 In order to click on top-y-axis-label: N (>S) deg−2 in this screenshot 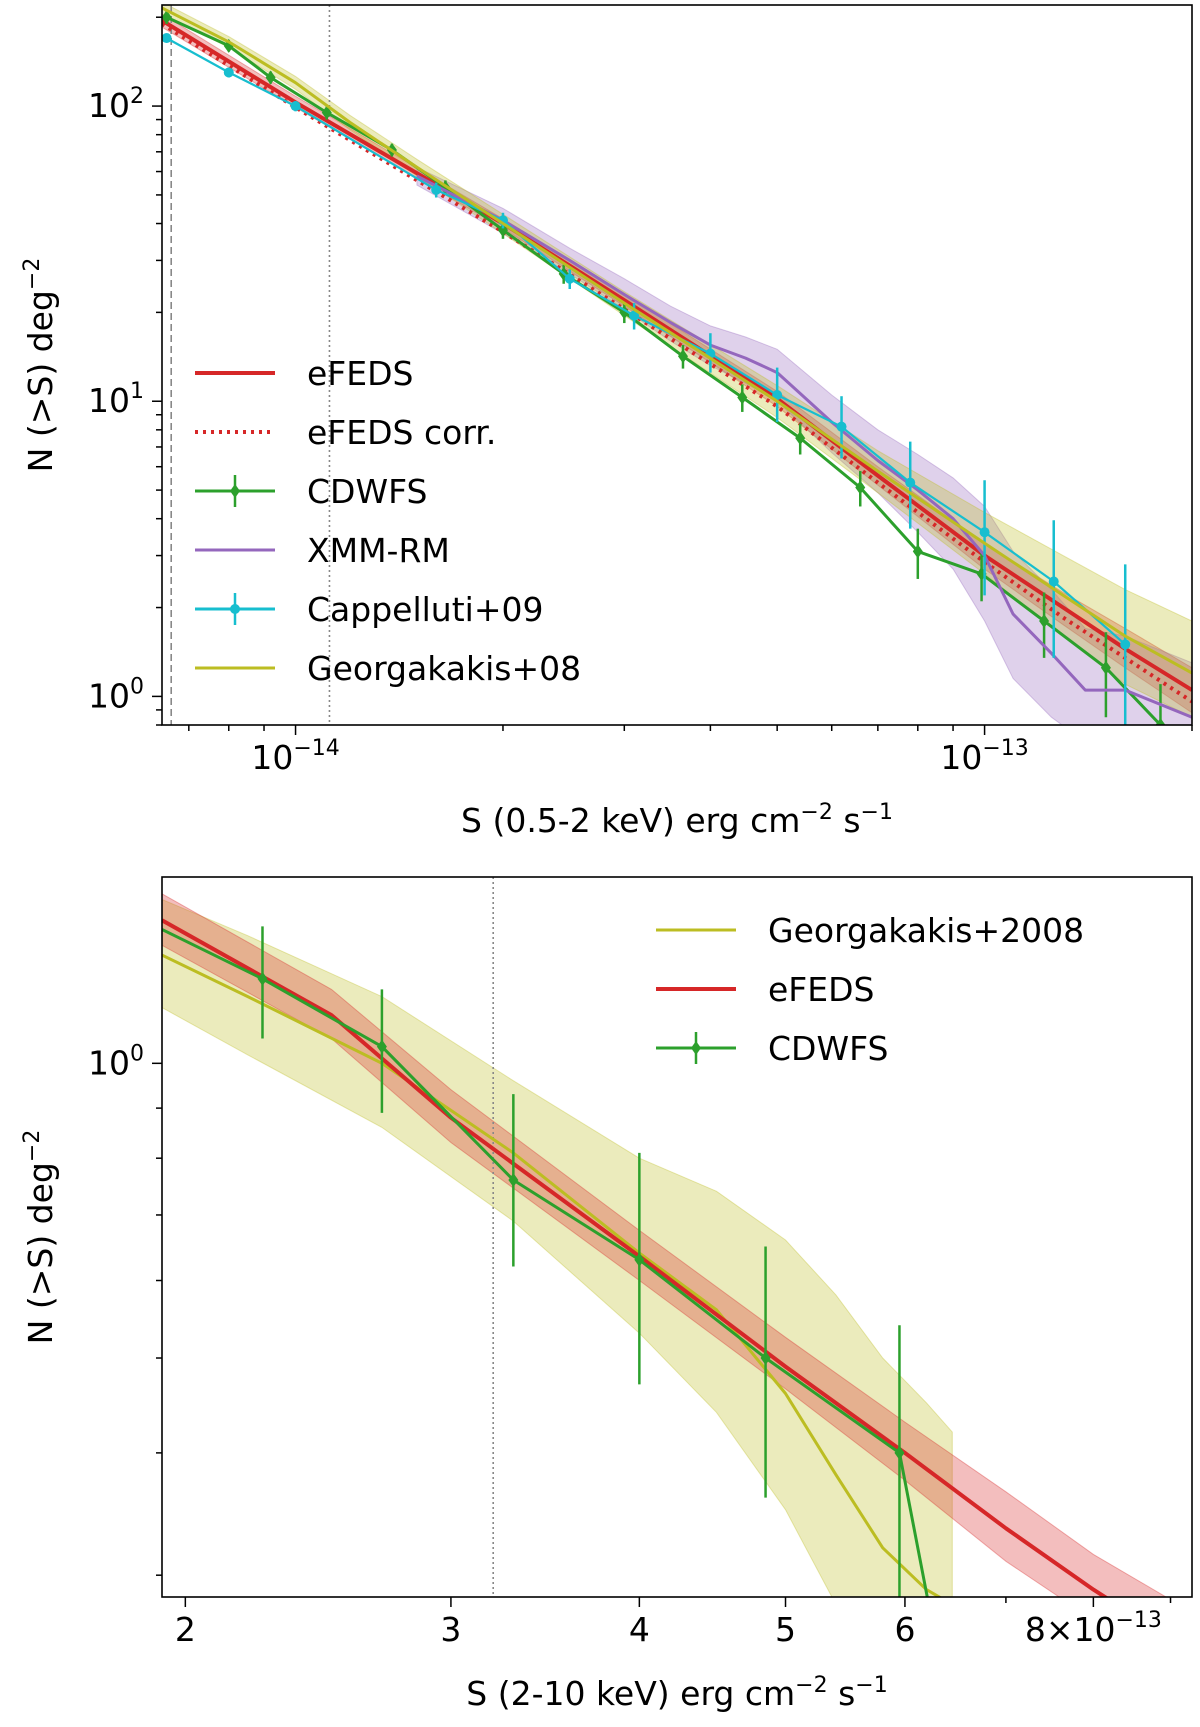, I will do `click(40, 365)`.